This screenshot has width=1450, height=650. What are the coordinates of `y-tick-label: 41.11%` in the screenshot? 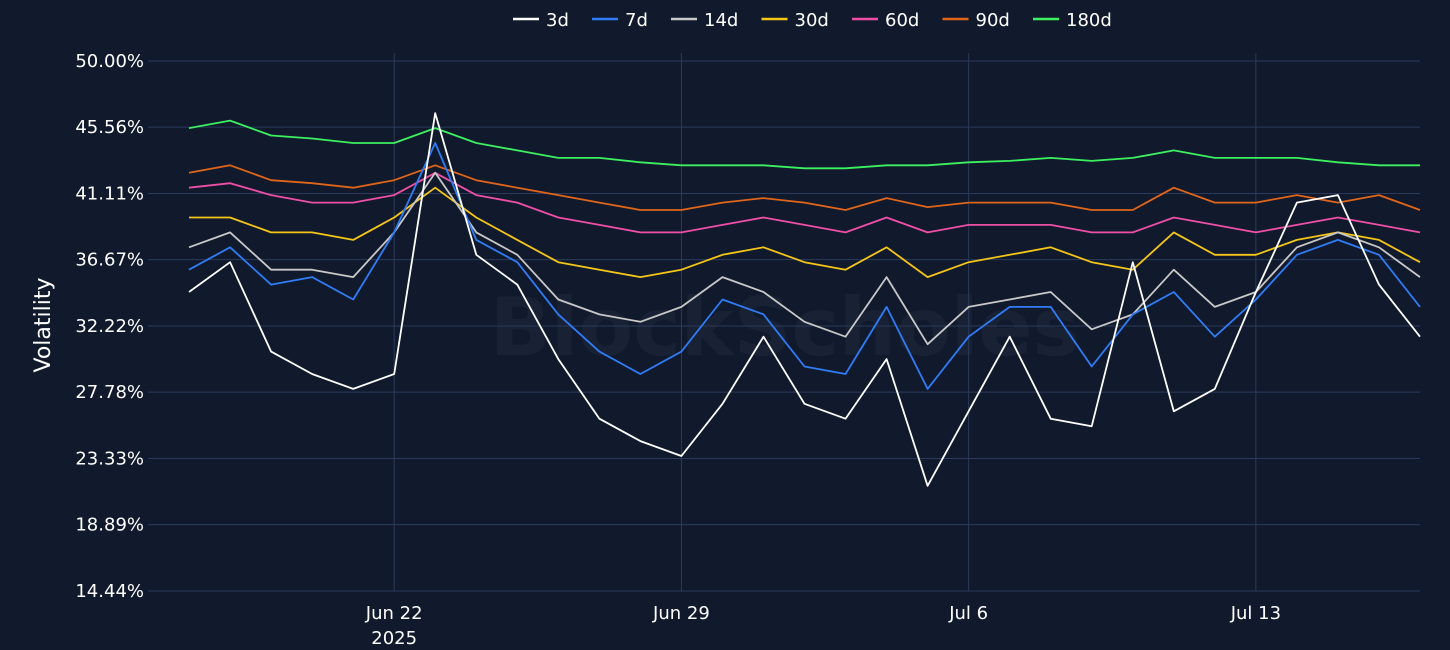 It's located at (109, 194).